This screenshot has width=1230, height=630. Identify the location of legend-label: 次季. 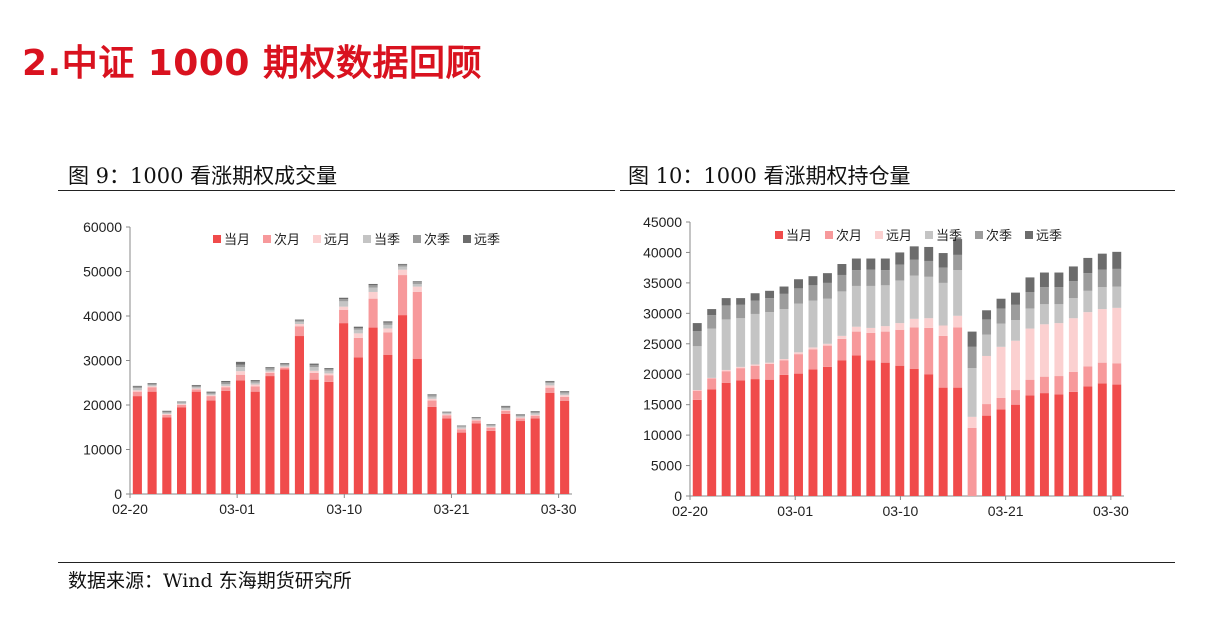
(999, 236).